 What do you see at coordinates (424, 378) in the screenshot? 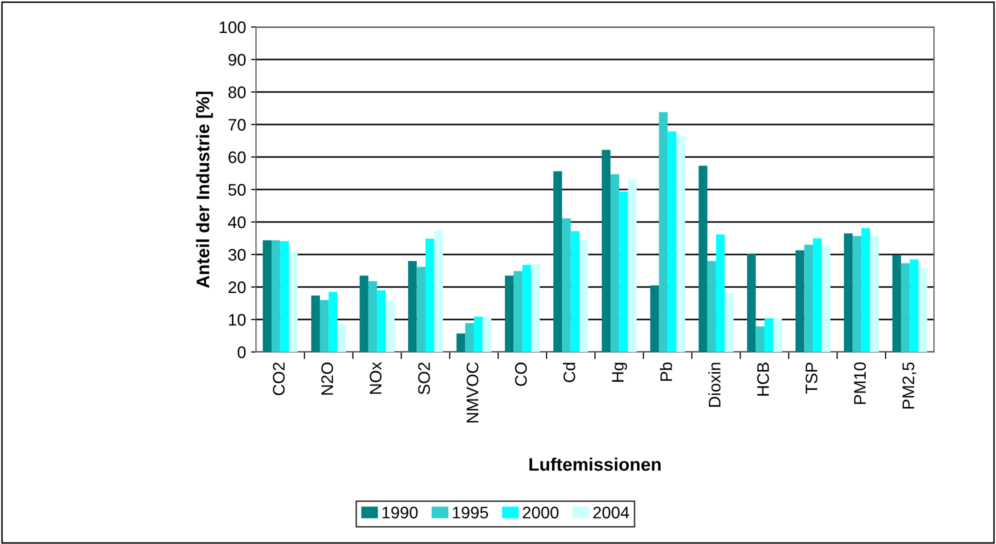
I see `x-tick-label: SO2` at bounding box center [424, 378].